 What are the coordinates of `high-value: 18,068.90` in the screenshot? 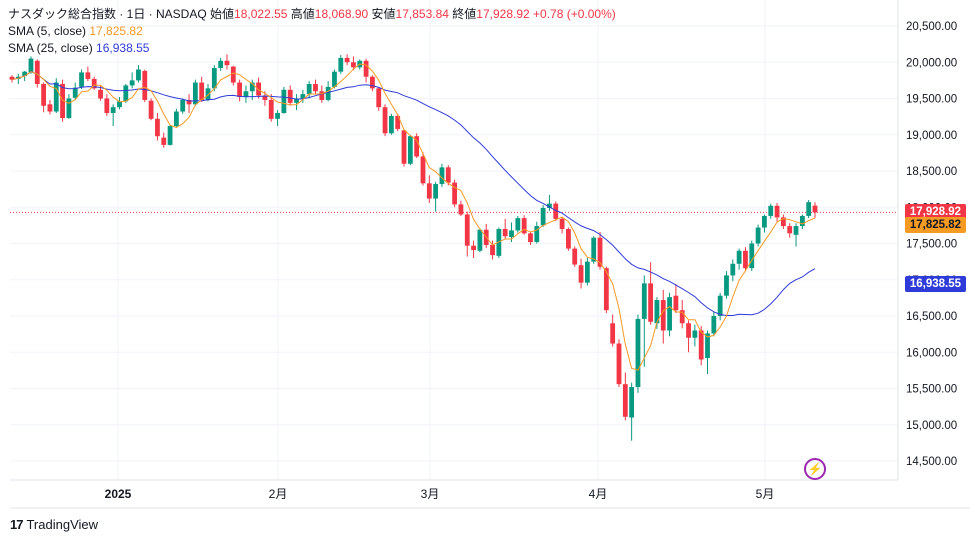 It's located at (341, 14).